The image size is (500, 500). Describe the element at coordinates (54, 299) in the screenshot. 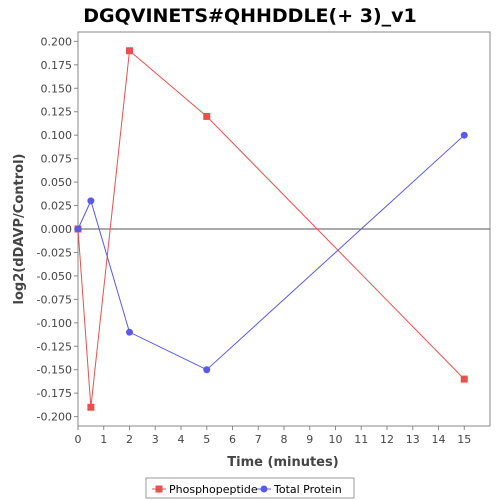

I see `y-tick-label: -0.075` at that location.